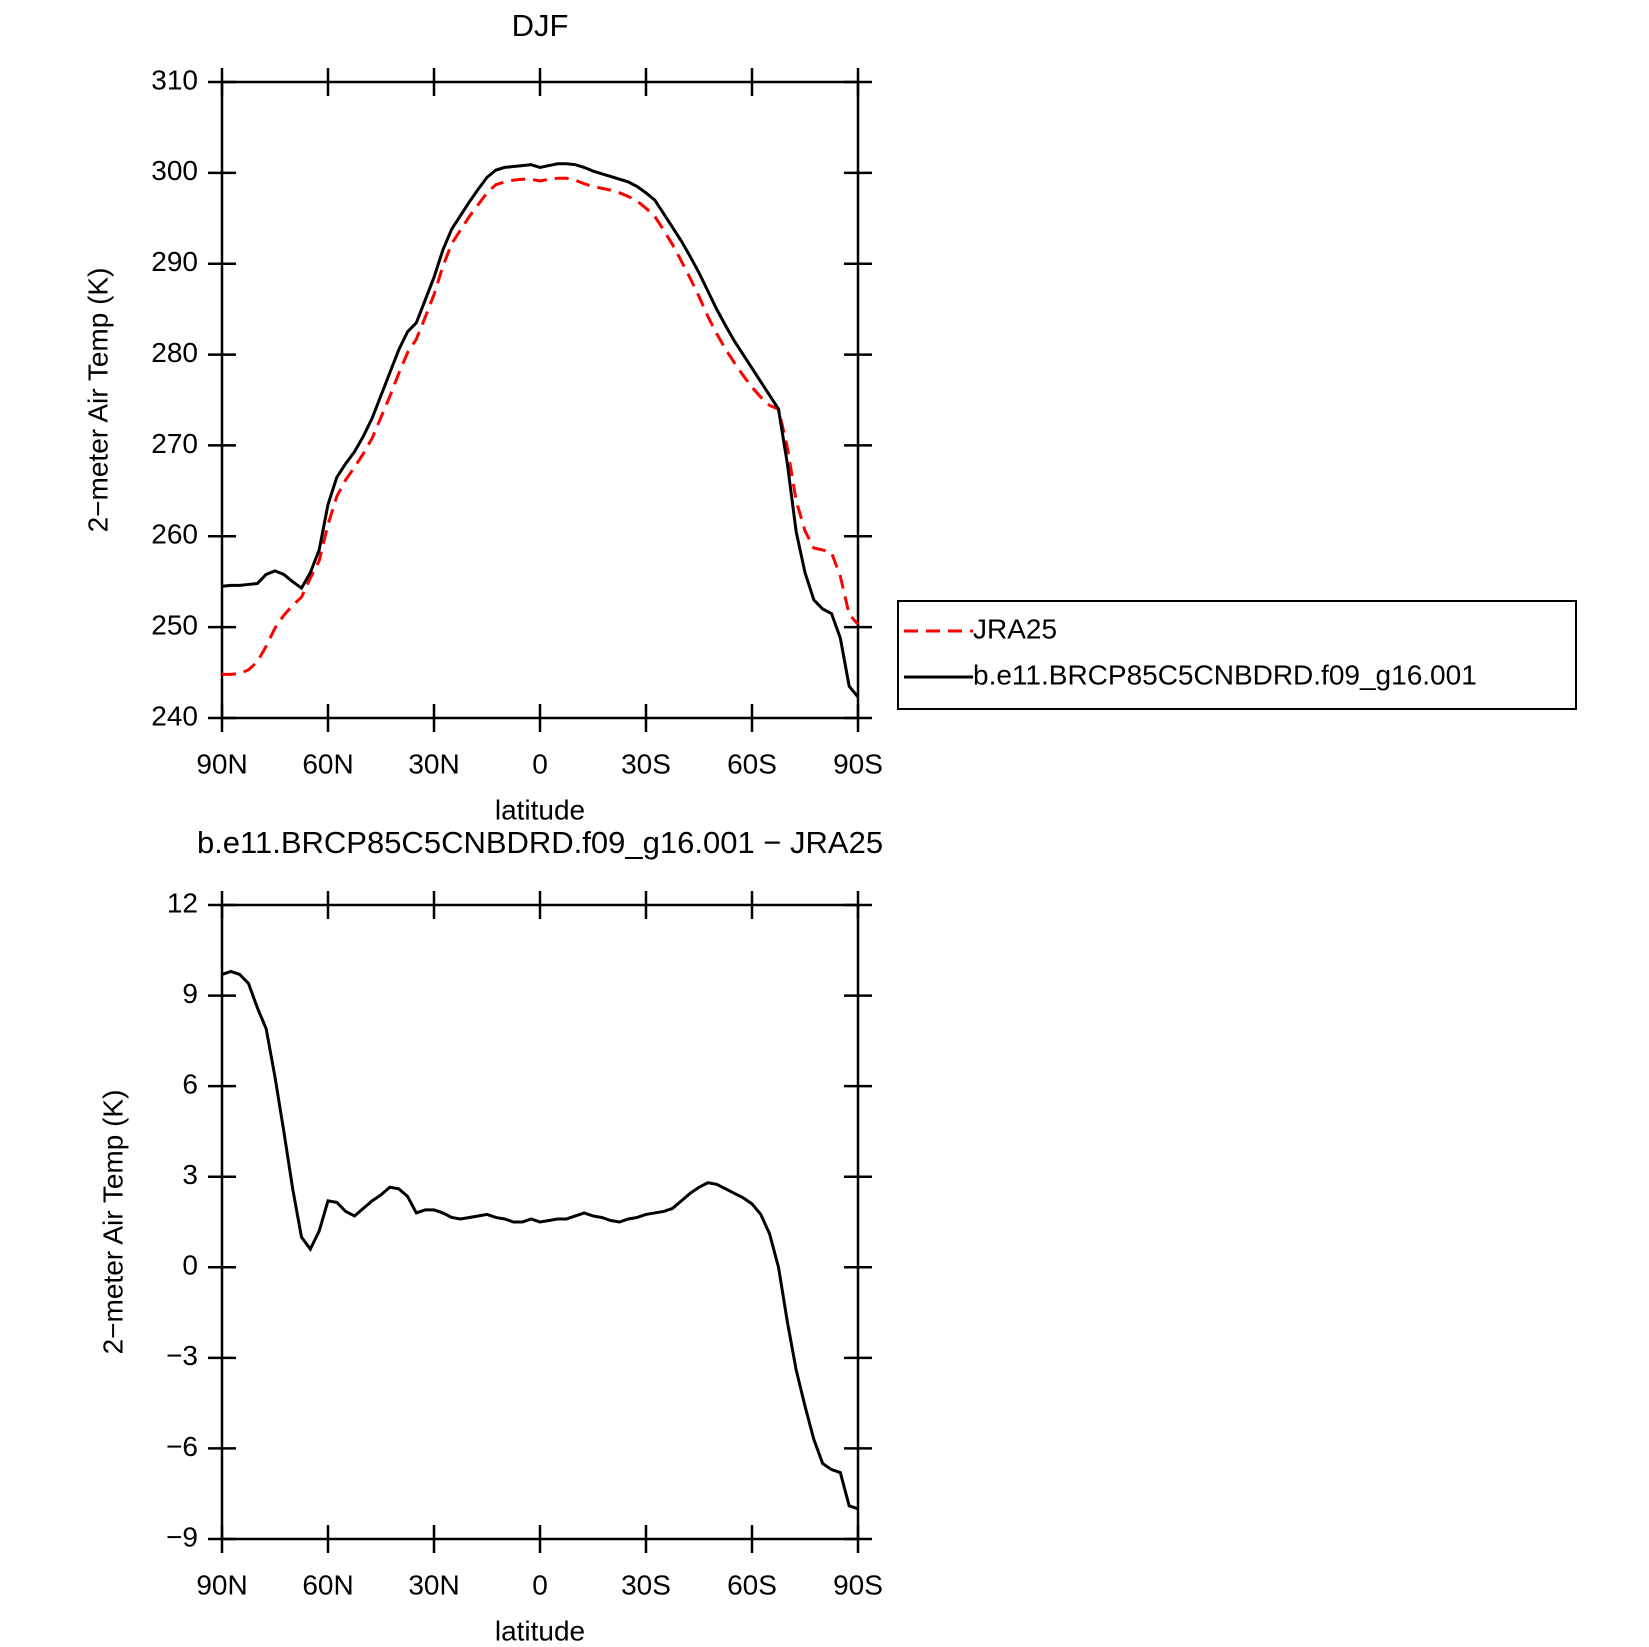  What do you see at coordinates (1015, 628) in the screenshot?
I see `legend-label: JRA25` at bounding box center [1015, 628].